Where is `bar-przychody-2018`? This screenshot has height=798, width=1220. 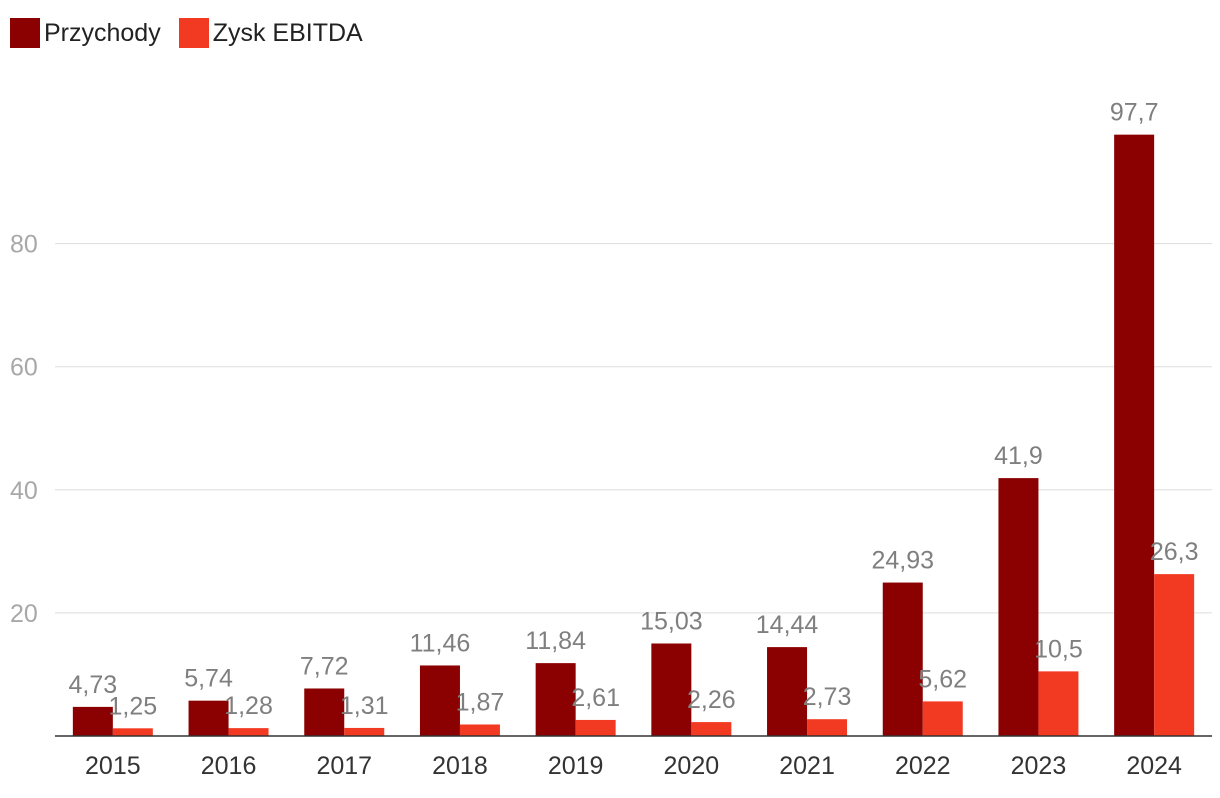
bar-przychody-2018 is located at coordinates (439, 700).